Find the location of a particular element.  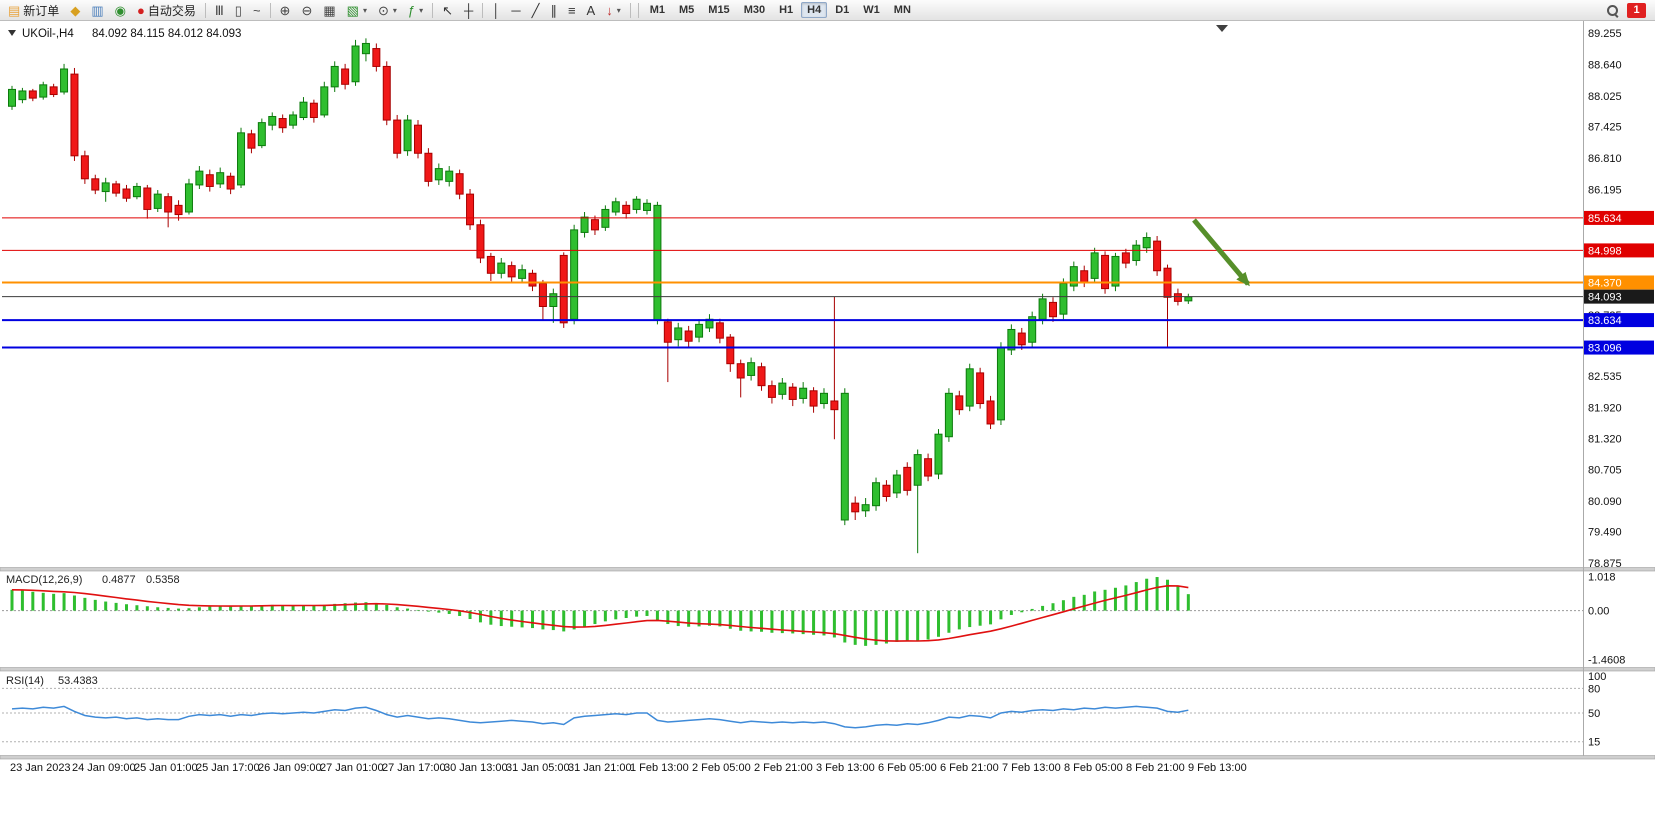

down-arrow-annotation is located at coordinates (1221, 252).